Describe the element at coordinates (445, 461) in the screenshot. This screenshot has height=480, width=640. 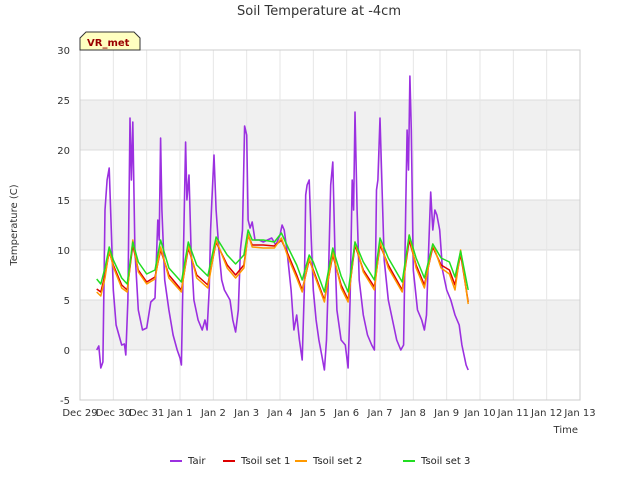
I see `legend-label: Tsoil set 3` at that location.